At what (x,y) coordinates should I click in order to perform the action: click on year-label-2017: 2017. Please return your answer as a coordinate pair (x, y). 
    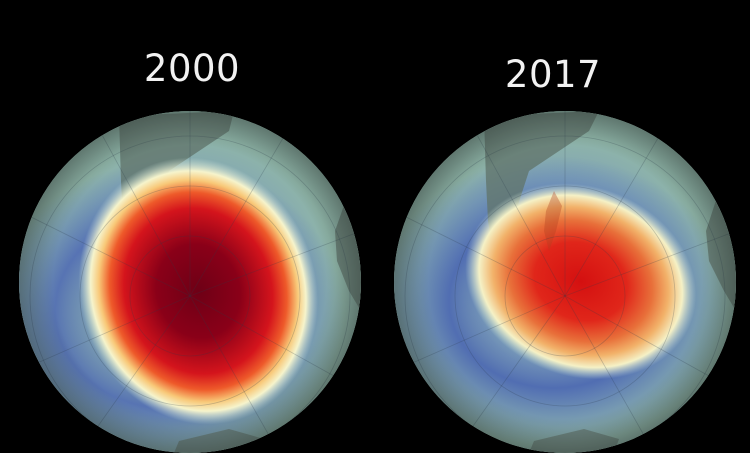
    Looking at the image, I should click on (553, 74).